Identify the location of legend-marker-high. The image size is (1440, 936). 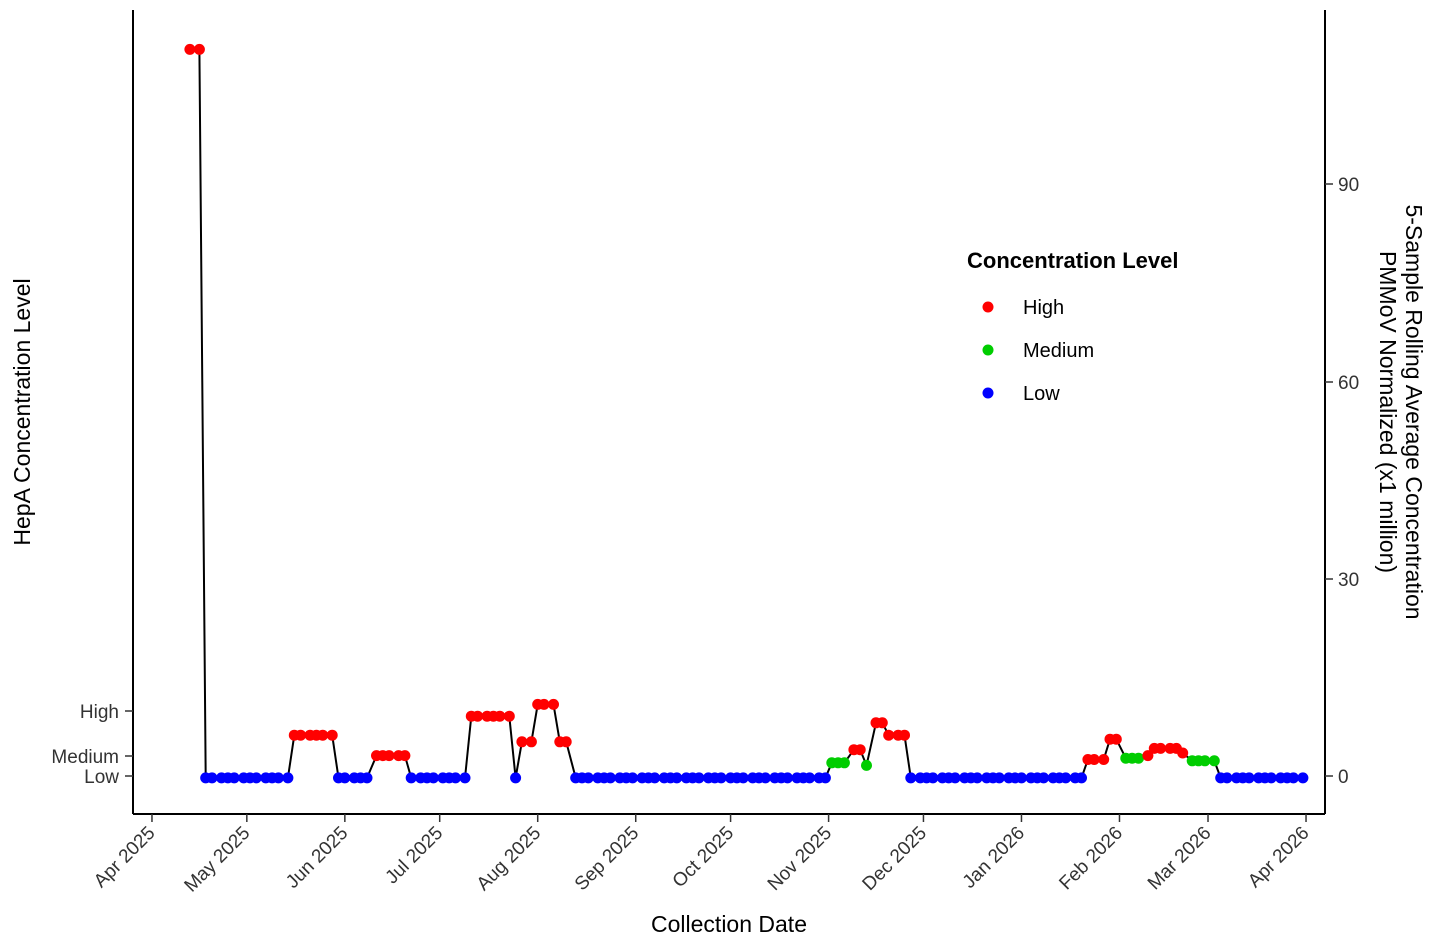
(988, 307).